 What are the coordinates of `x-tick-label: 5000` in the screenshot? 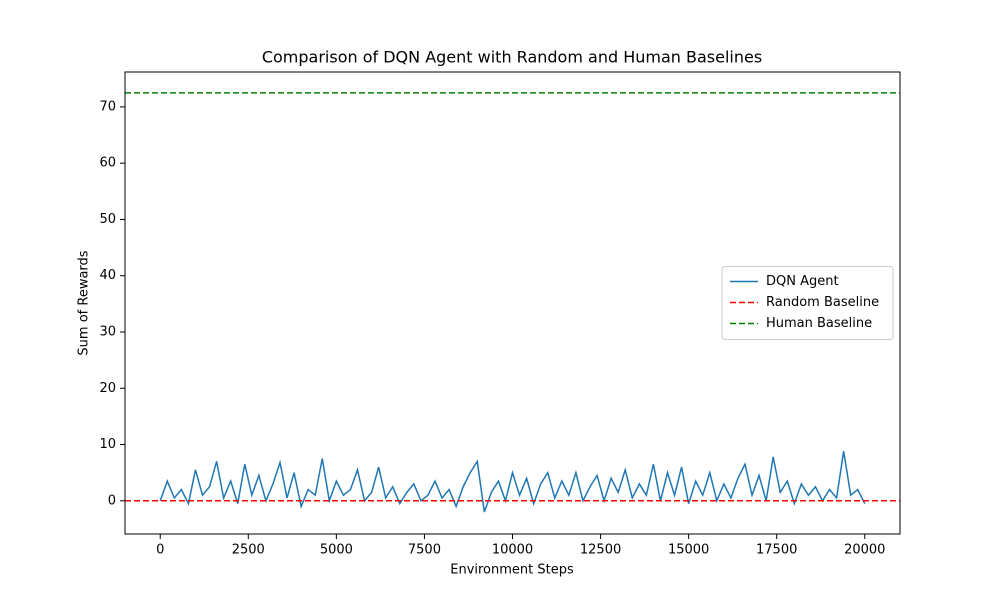 It's located at (336, 550).